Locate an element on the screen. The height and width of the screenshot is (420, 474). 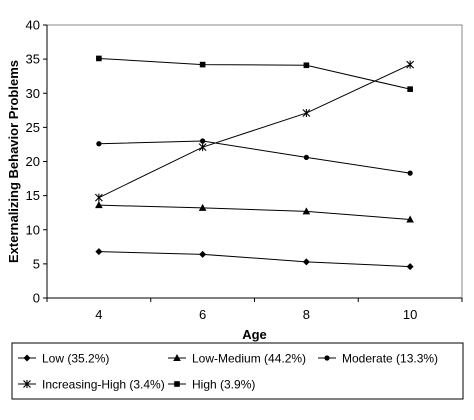
y-tick-label: 40 is located at coordinates (33, 25).